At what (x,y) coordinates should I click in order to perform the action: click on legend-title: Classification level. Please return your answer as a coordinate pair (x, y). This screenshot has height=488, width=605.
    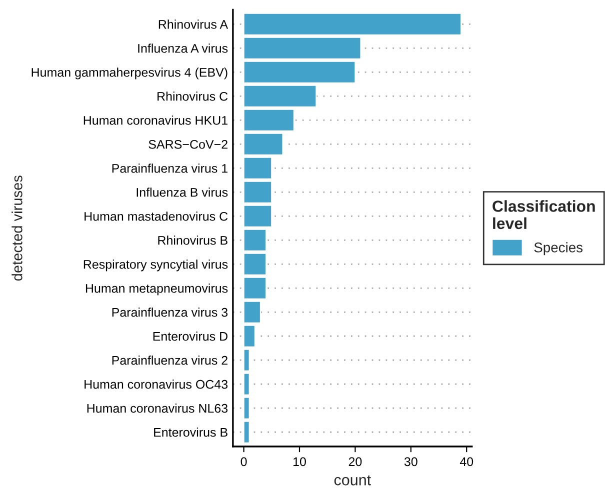
    Looking at the image, I should click on (543, 215).